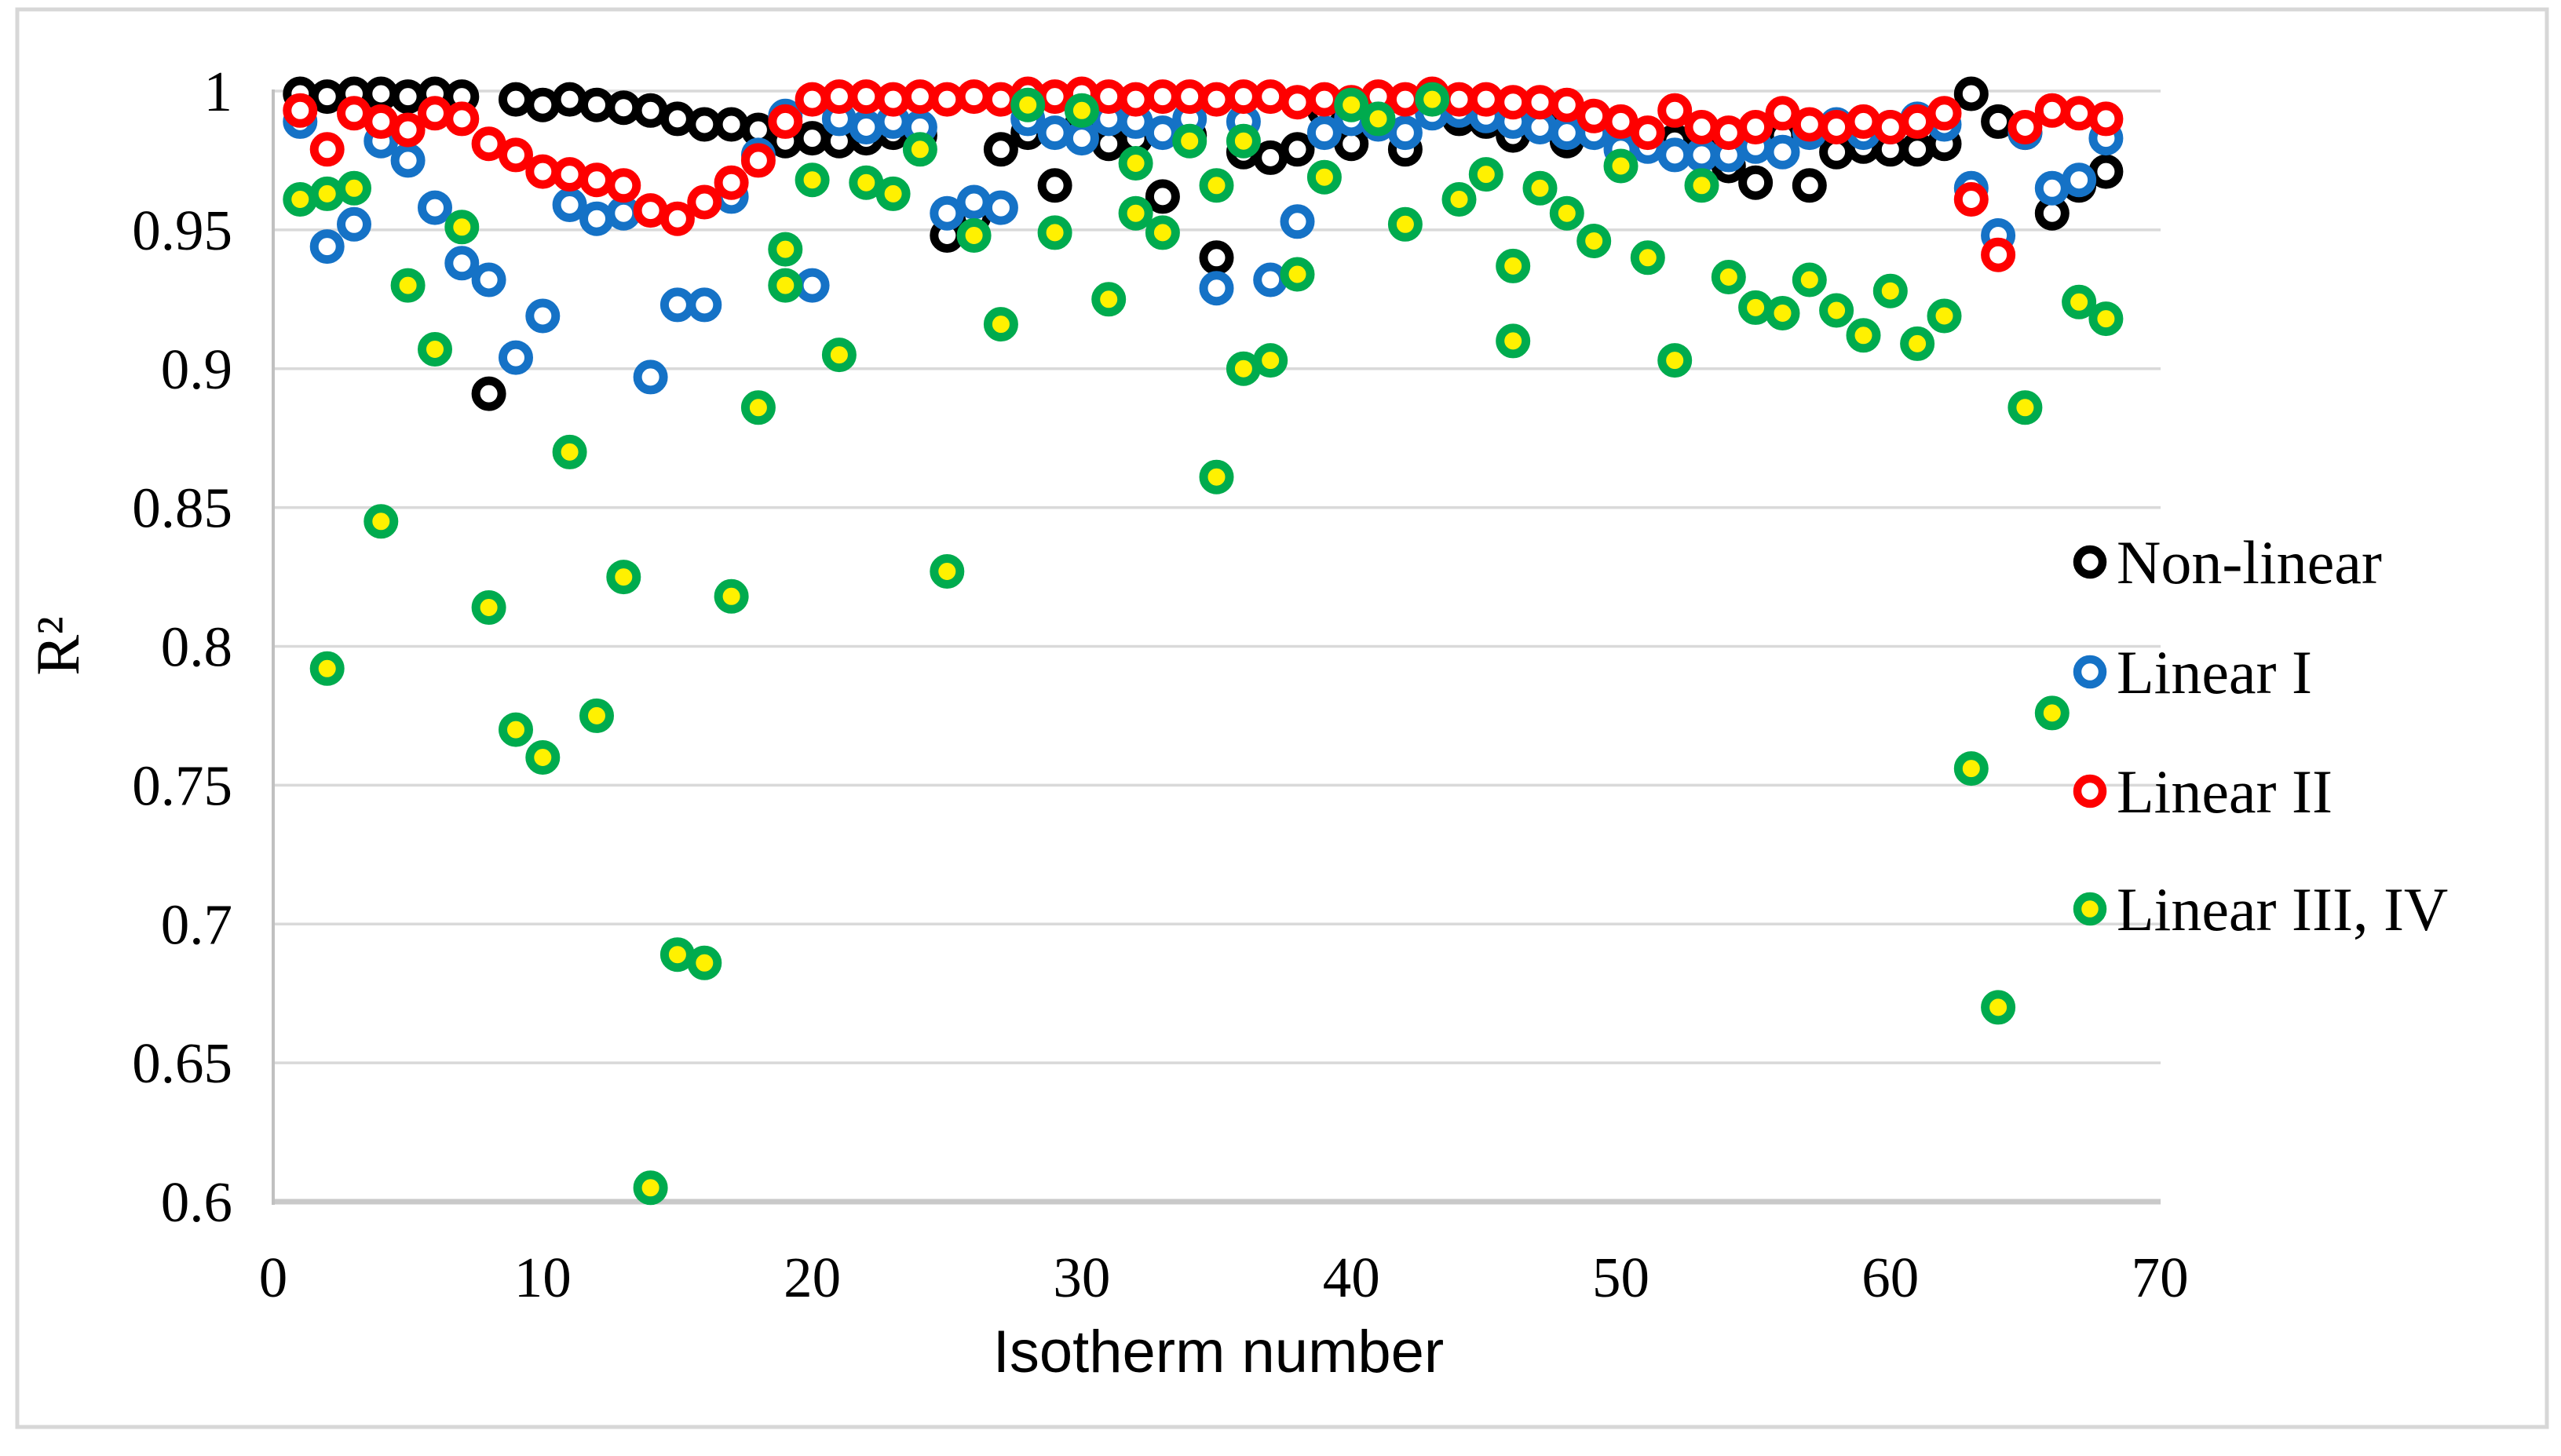  What do you see at coordinates (182, 508) in the screenshot?
I see `y-tick-label: 0.85` at bounding box center [182, 508].